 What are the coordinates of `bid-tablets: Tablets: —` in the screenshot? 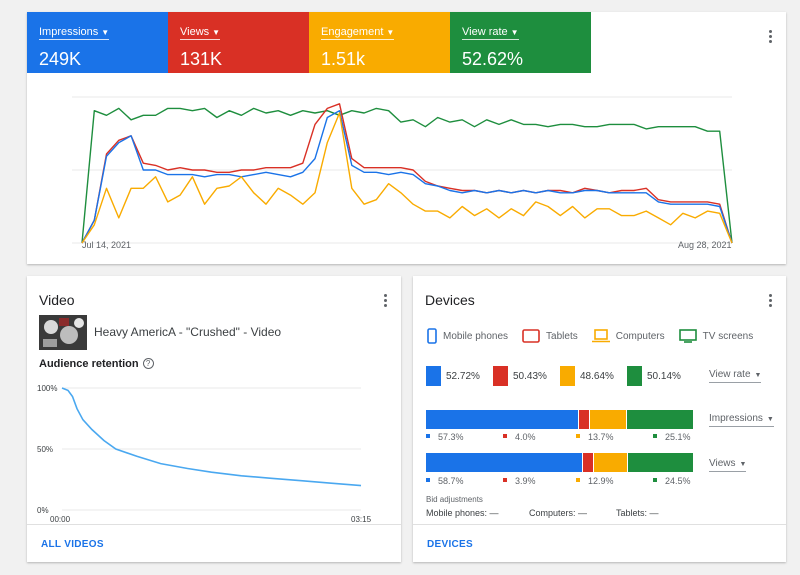 It's located at (637, 513).